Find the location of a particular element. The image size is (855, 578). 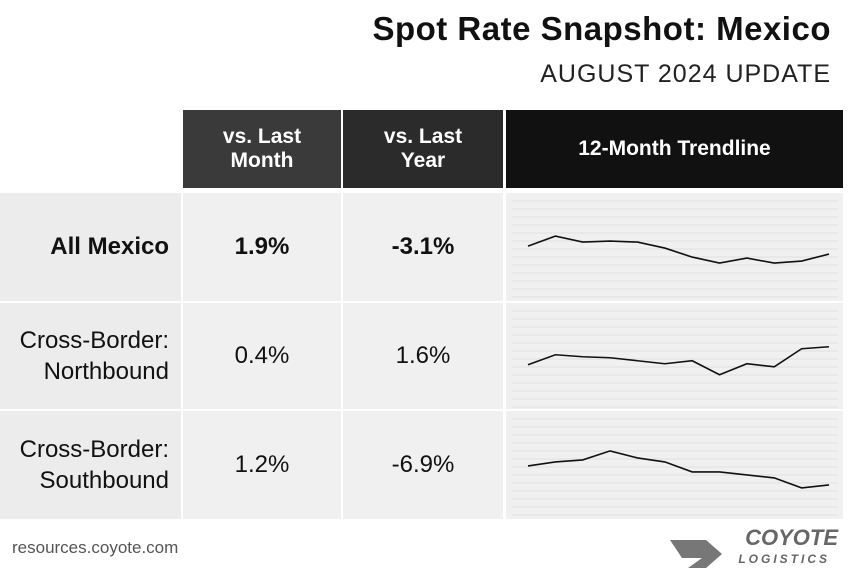

month-change: 1.9% is located at coordinates (262, 247).